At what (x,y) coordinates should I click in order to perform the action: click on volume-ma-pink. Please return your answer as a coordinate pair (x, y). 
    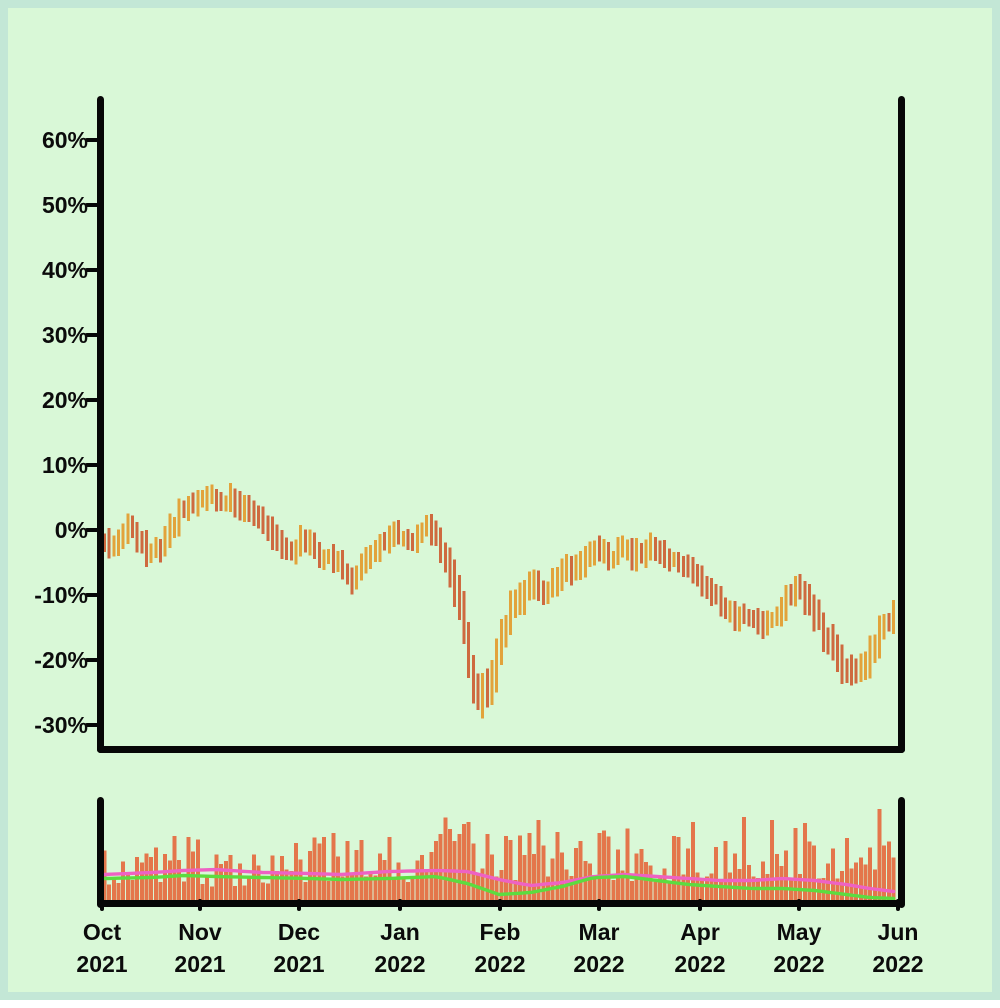
    Looking at the image, I should click on (499, 880).